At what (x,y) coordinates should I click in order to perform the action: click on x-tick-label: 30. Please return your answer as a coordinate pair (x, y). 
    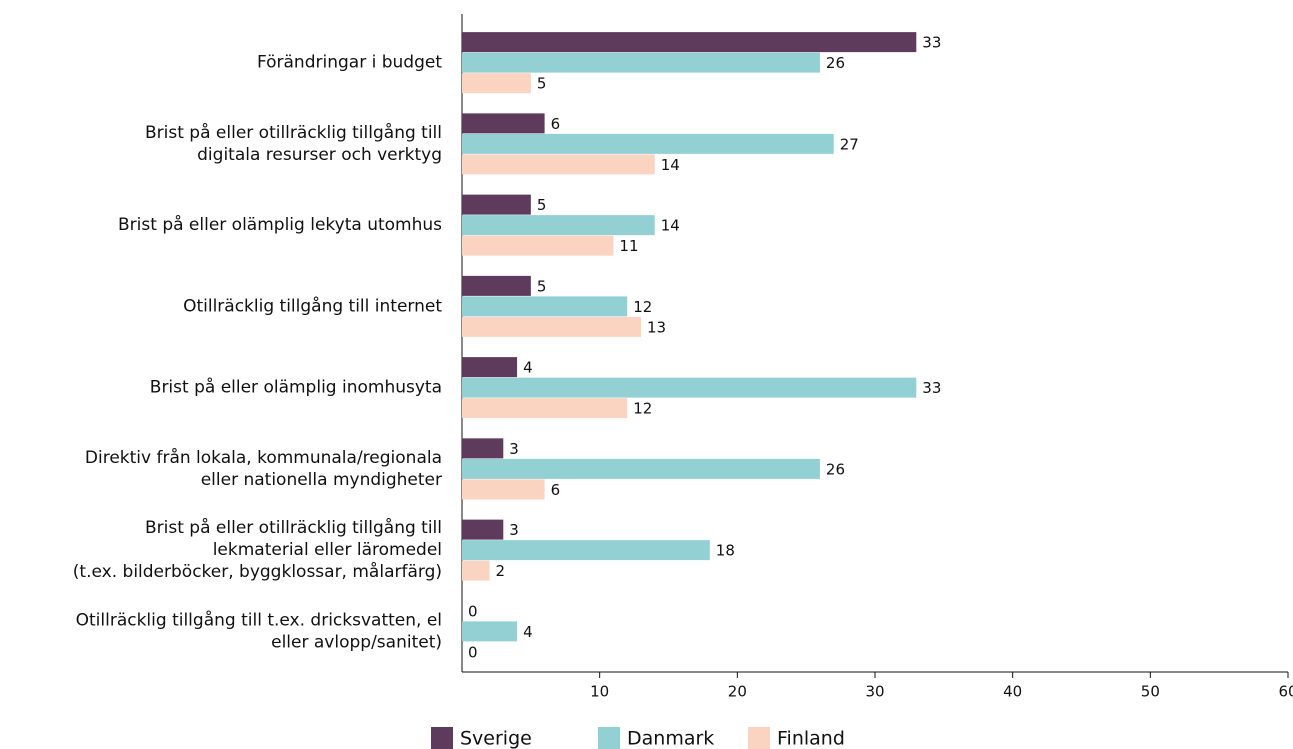
    Looking at the image, I should click on (874, 692).